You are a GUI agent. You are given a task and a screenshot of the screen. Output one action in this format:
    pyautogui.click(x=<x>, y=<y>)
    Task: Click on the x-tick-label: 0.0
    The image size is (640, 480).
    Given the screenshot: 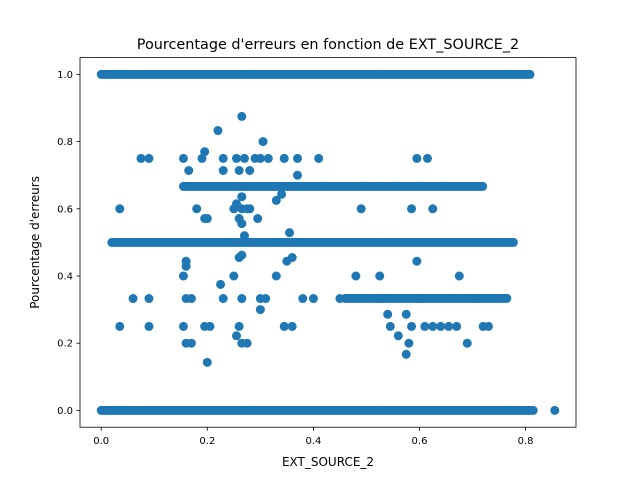 What is the action you would take?
    pyautogui.click(x=101, y=441)
    